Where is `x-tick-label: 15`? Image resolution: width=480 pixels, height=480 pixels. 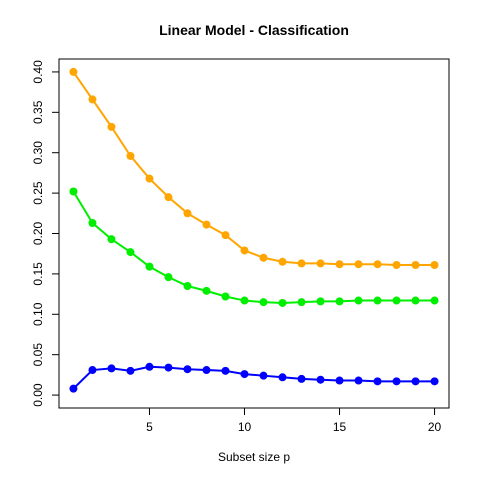 x-tick-label: 15 is located at coordinates (340, 427).